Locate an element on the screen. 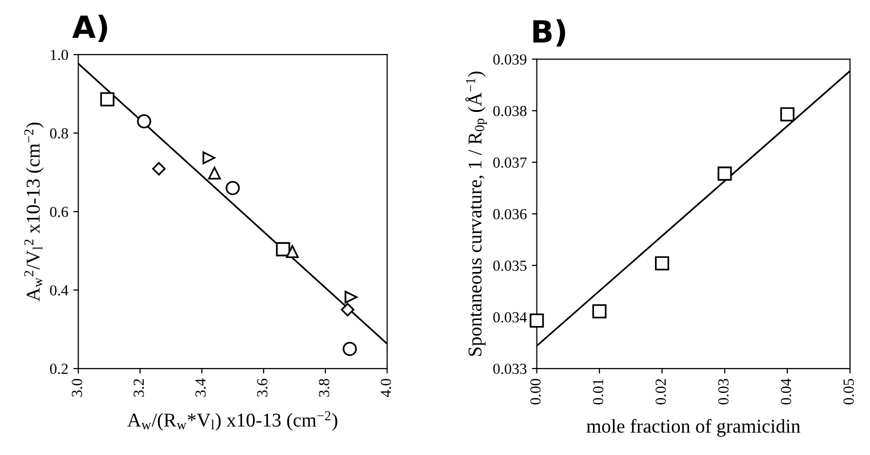 This screenshot has height=455, width=870. x-tick-label: 3.8 is located at coordinates (324, 387).